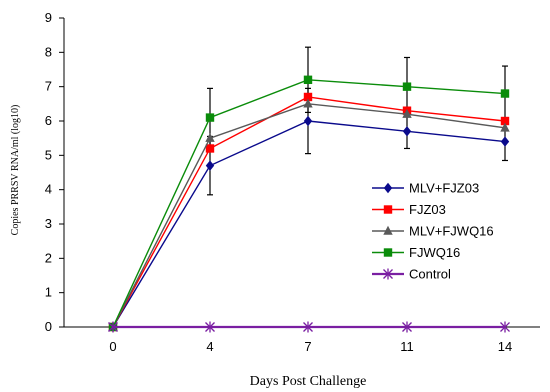  Describe the element at coordinates (308, 381) in the screenshot. I see `x-axis-title: Days Post Challenge` at that location.